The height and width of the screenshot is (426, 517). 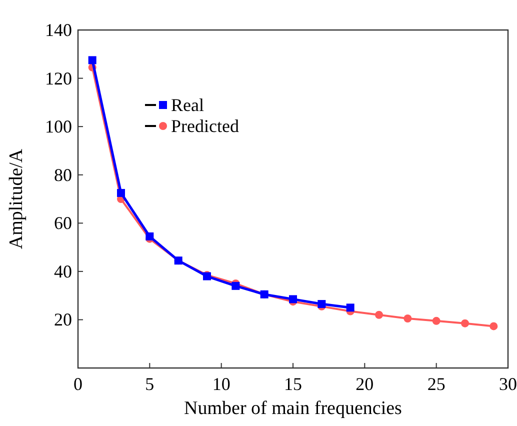 I want to click on x-axis-title: Number of main frequencies, so click(x=293, y=408).